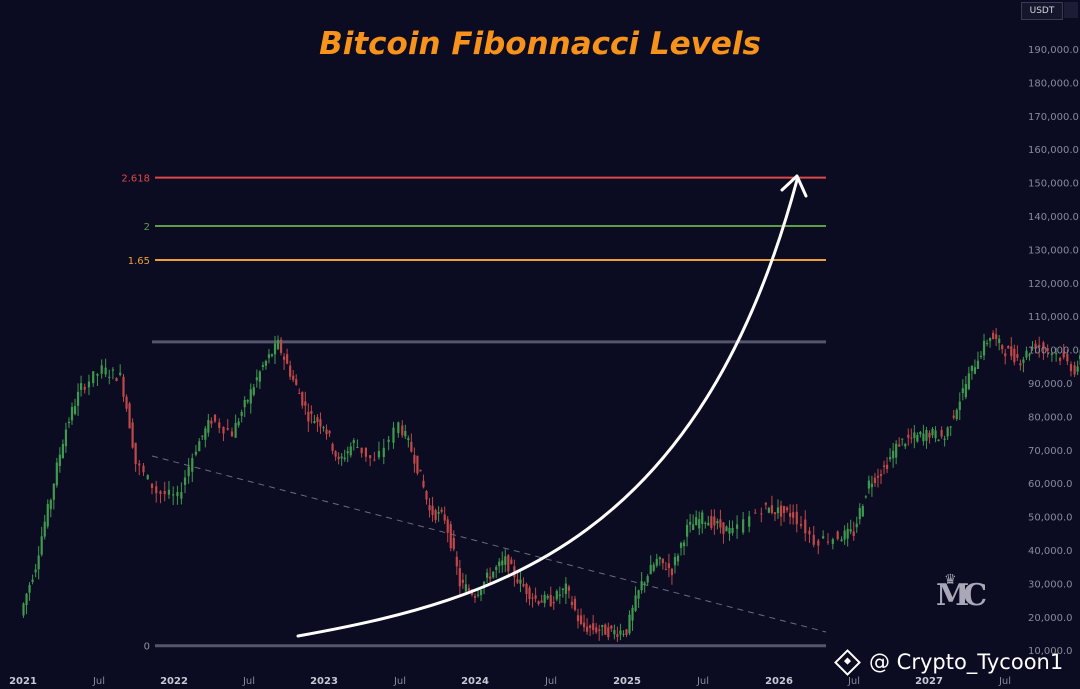 This screenshot has height=689, width=1080. What do you see at coordinates (324, 681) in the screenshot?
I see `x-tick-label: 2023` at bounding box center [324, 681].